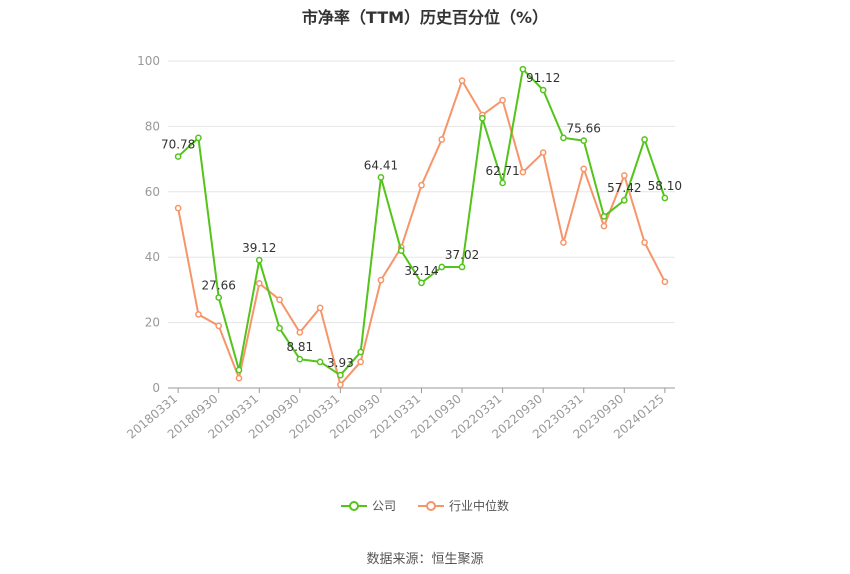  What do you see at coordinates (502, 171) in the screenshot?
I see `data-label: 62.71` at bounding box center [502, 171].